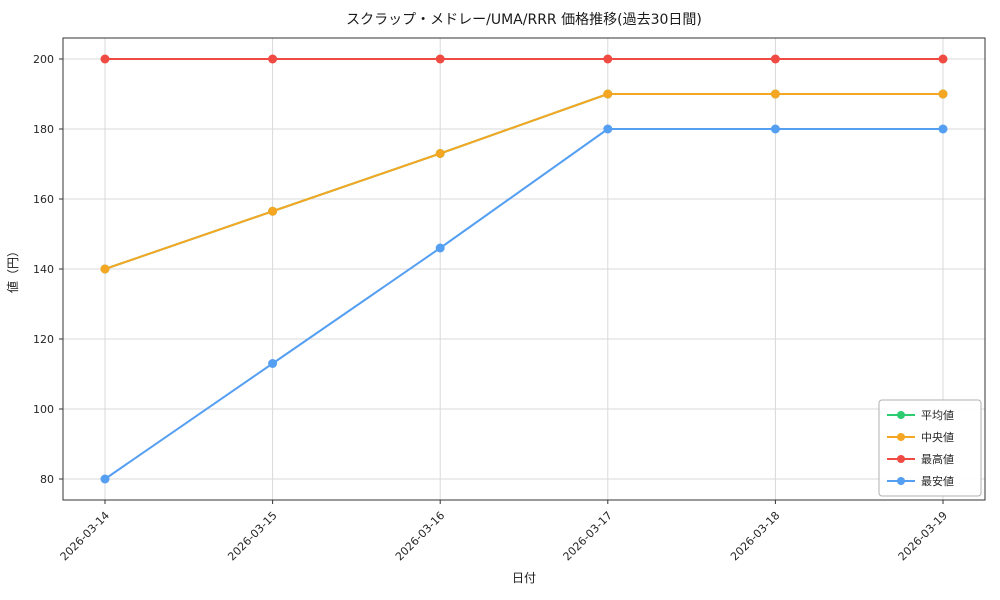 The width and height of the screenshot is (1000, 600). I want to click on y-tick-label: 200, so click(43, 59).